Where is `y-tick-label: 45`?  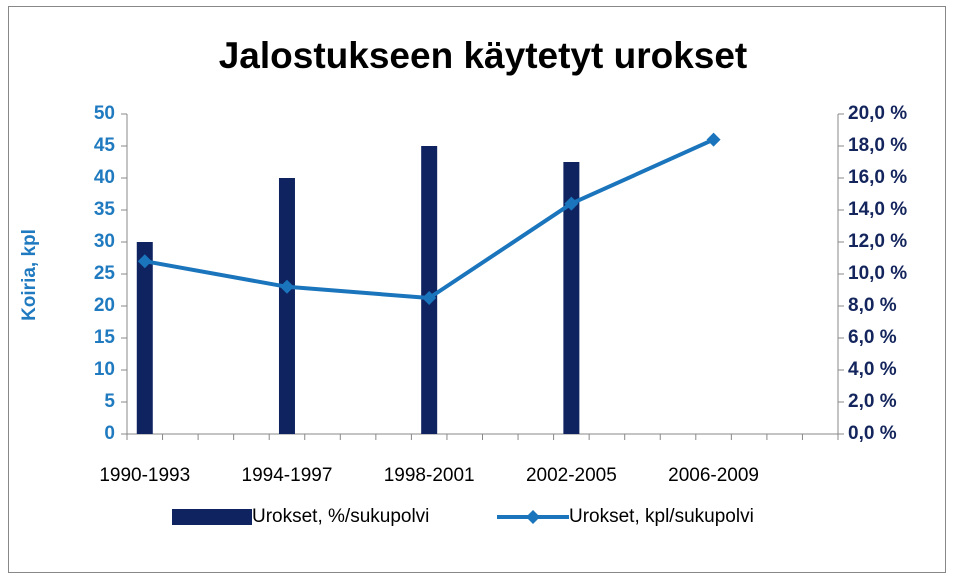 y-tick-label: 45 is located at coordinates (105, 145).